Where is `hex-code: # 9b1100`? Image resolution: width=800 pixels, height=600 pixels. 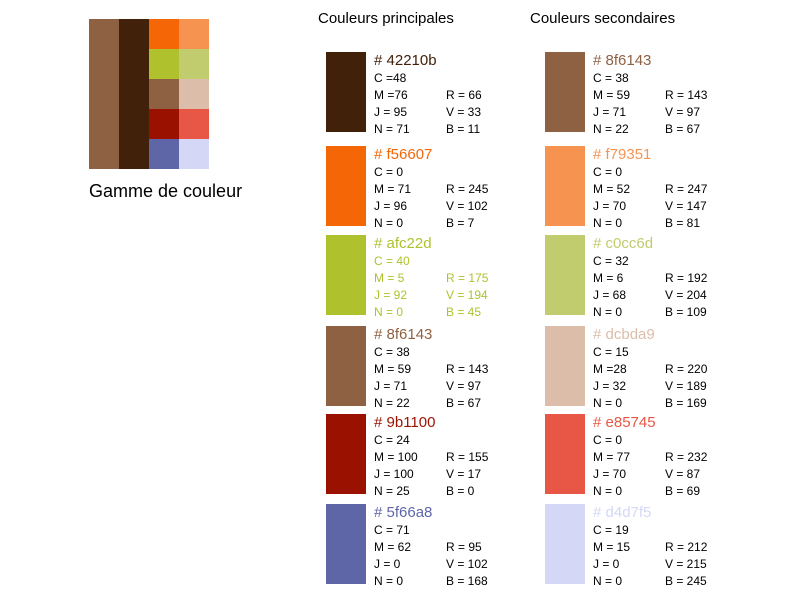
hex-code: # 9b1100 is located at coordinates (405, 422).